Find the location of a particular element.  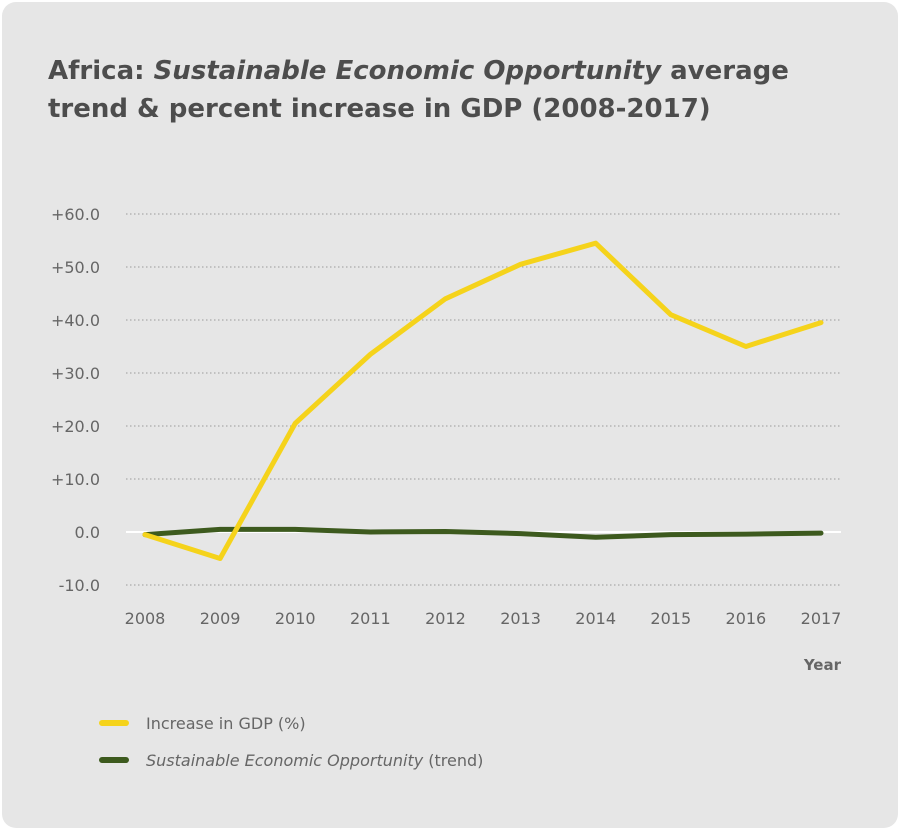

x-axis-label: Year is located at coordinates (822, 665).